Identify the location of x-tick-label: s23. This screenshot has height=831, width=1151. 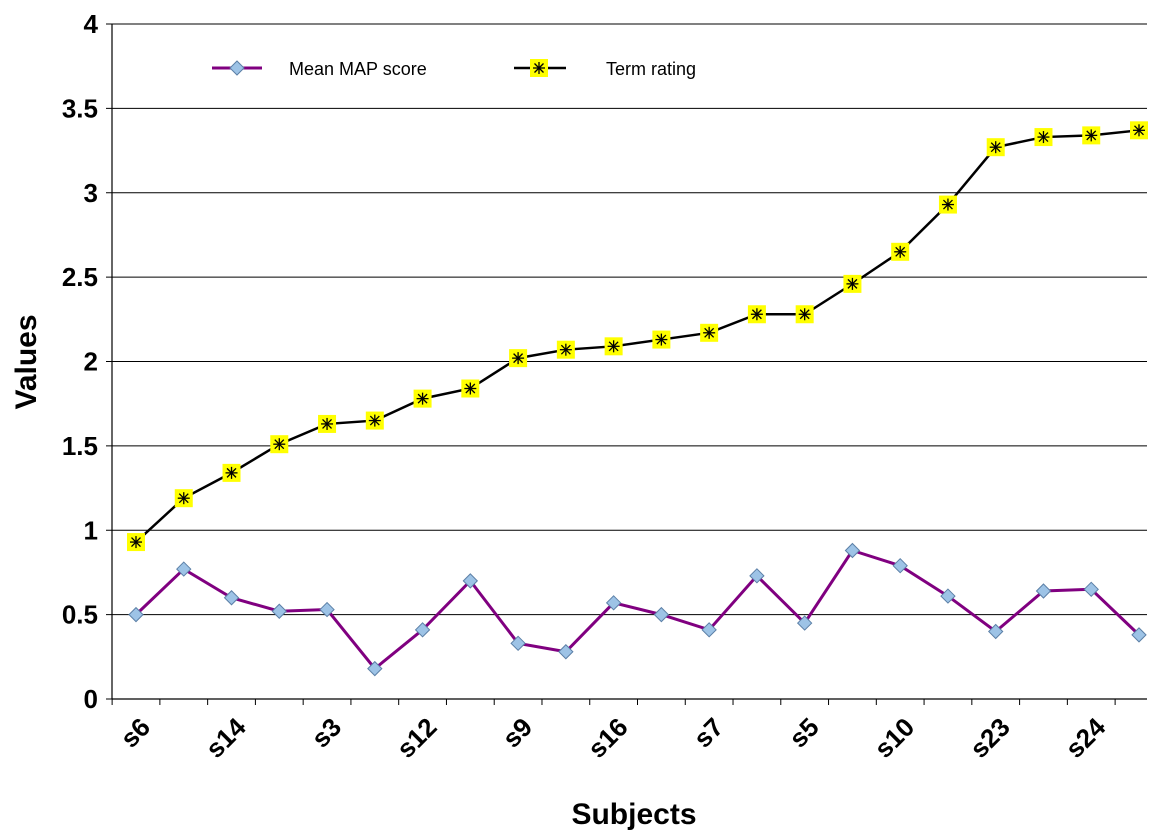
(990, 738).